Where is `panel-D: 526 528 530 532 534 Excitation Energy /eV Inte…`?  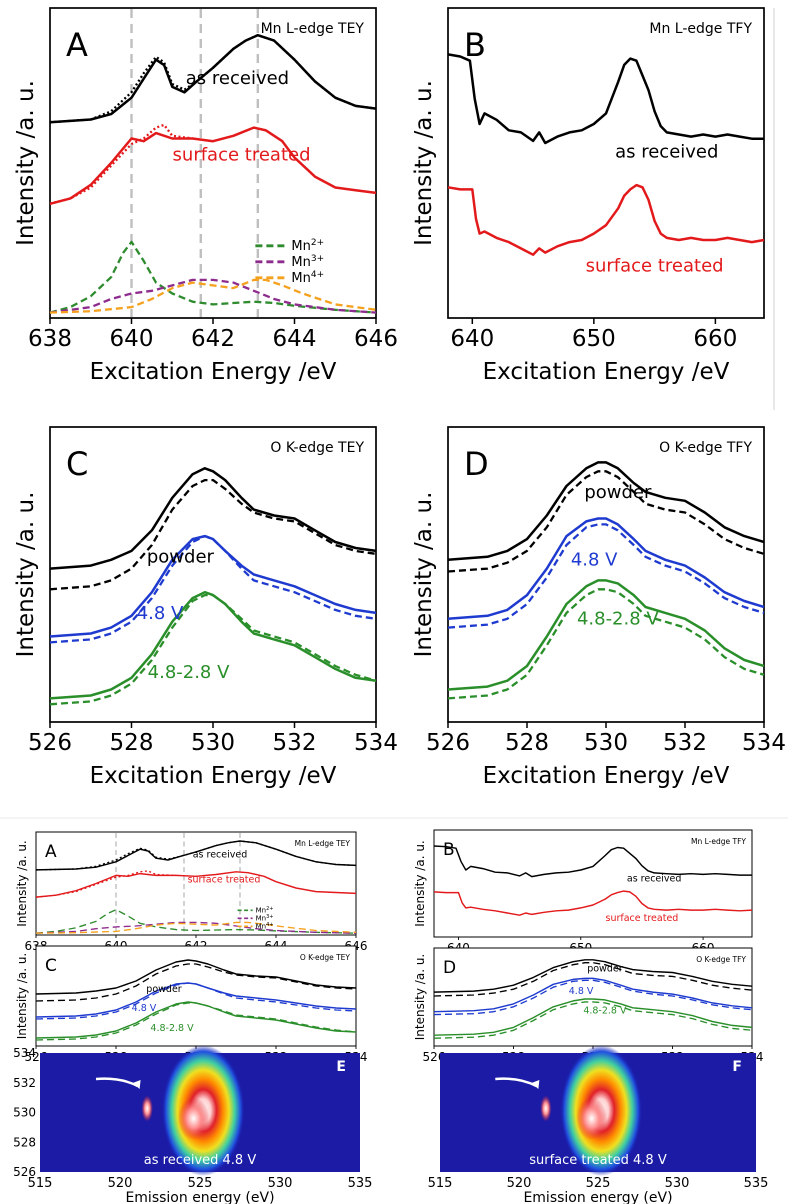
panel-D: 526 528 530 532 534 Excitation Energy /eV Inte… is located at coordinates (598, 607).